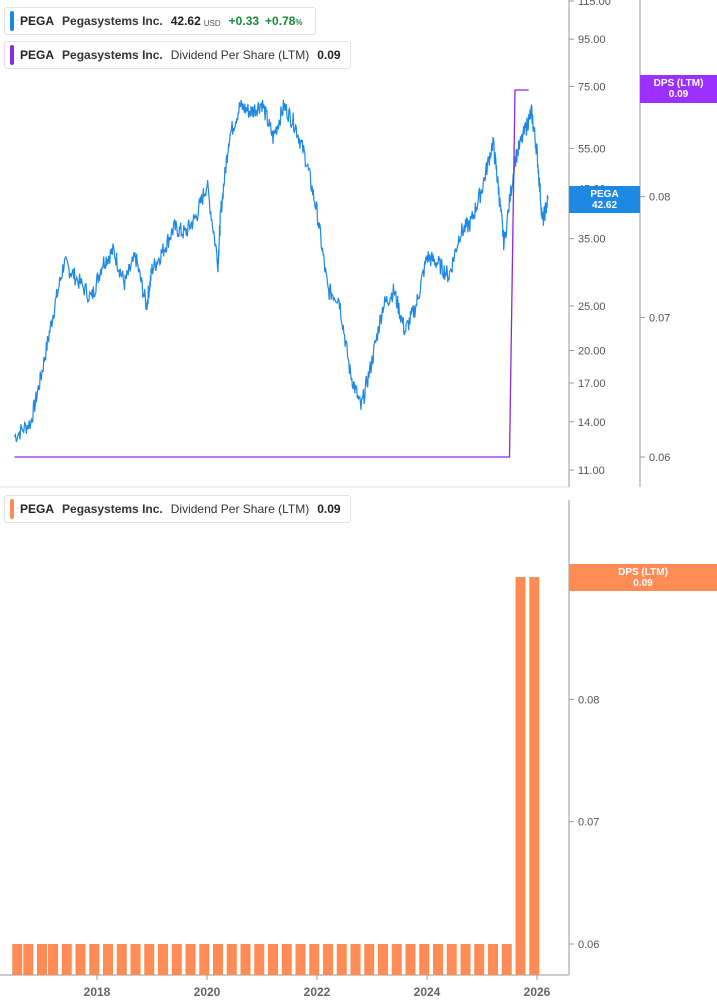 This screenshot has height=1005, width=717. What do you see at coordinates (212, 23) in the screenshot?
I see `price-legend-currency: USD` at bounding box center [212, 23].